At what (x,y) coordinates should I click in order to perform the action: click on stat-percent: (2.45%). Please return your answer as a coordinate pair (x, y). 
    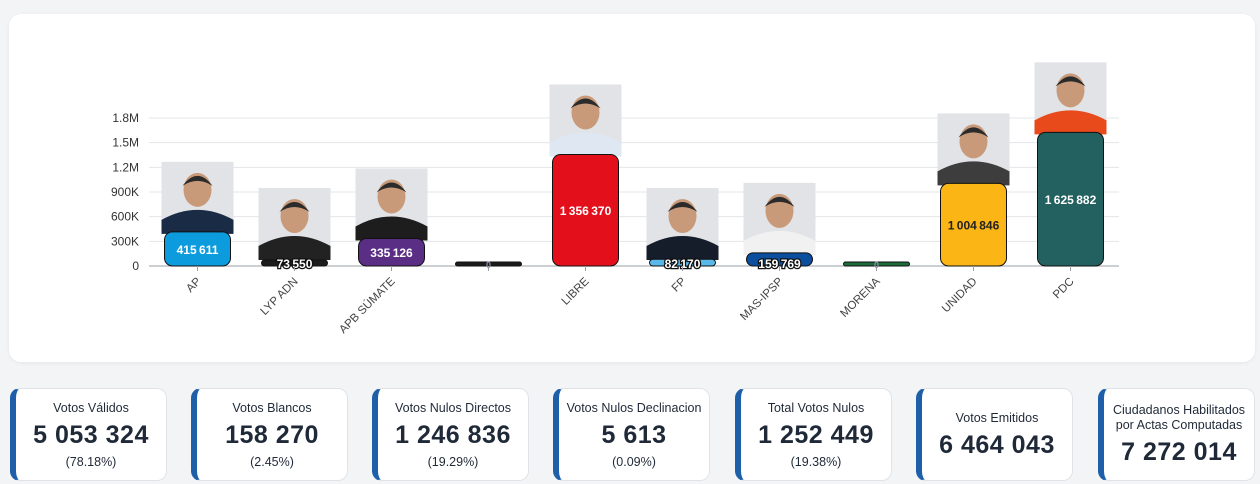
    Looking at the image, I should click on (272, 461).